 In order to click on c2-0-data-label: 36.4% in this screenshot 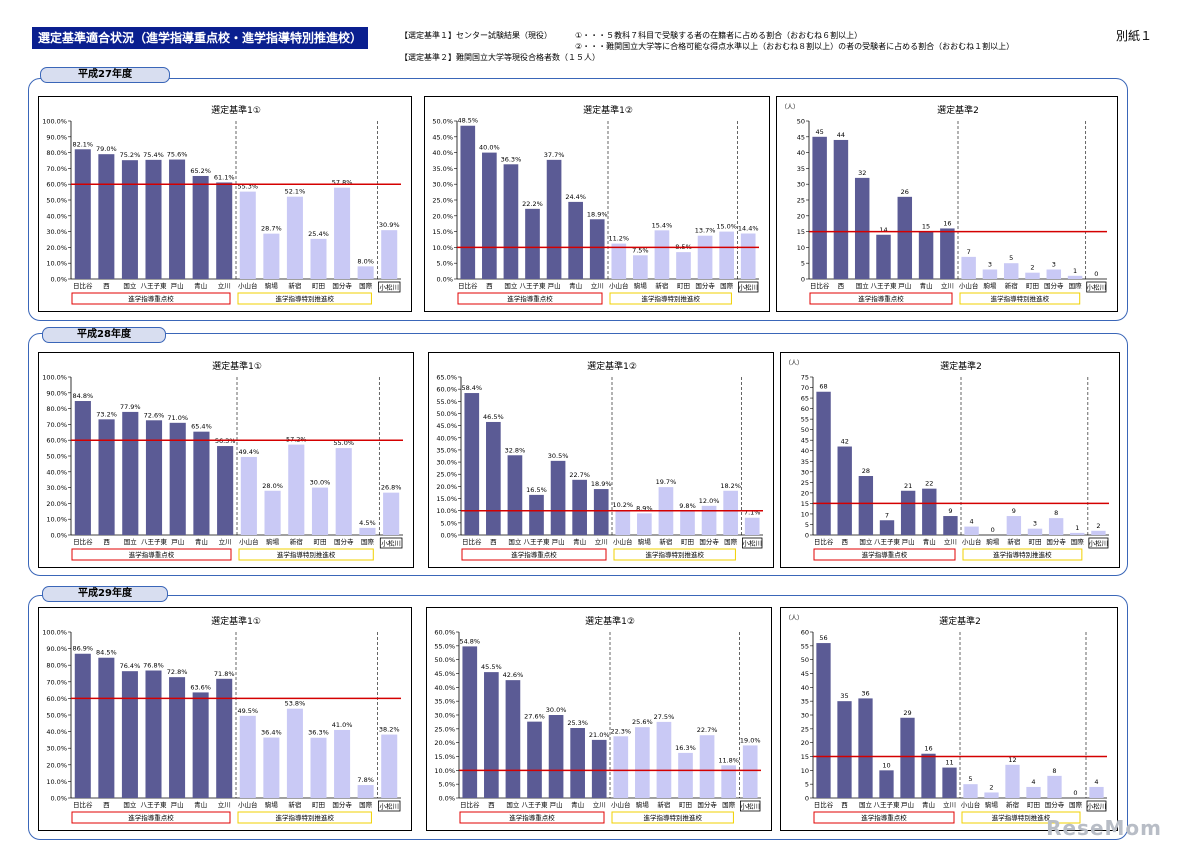, I will do `click(271, 733)`.